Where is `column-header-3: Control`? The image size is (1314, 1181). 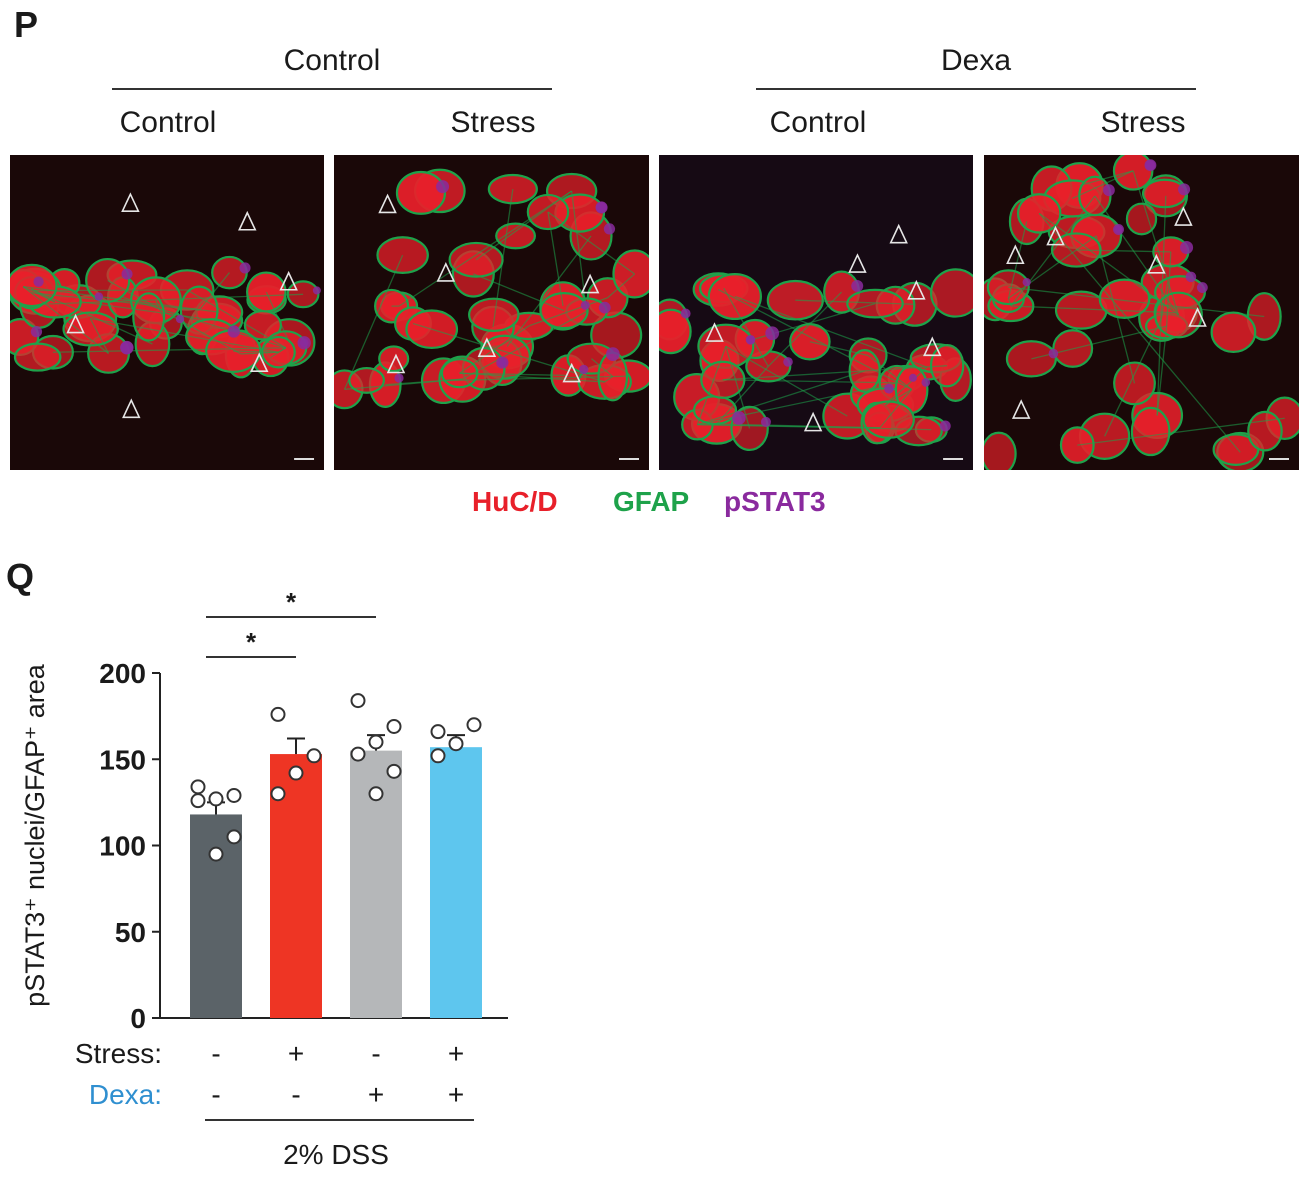 column-header-3: Control is located at coordinates (818, 122).